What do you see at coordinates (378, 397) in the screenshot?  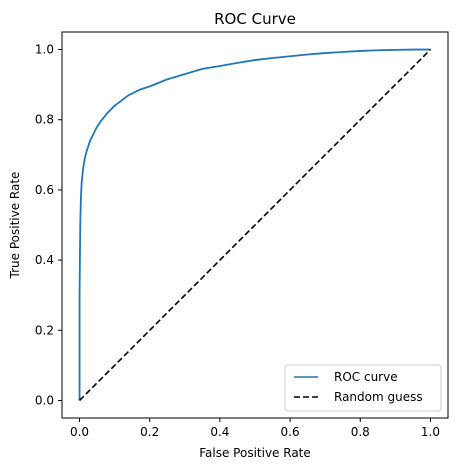 I see `legend-label-random: Random guess` at bounding box center [378, 397].